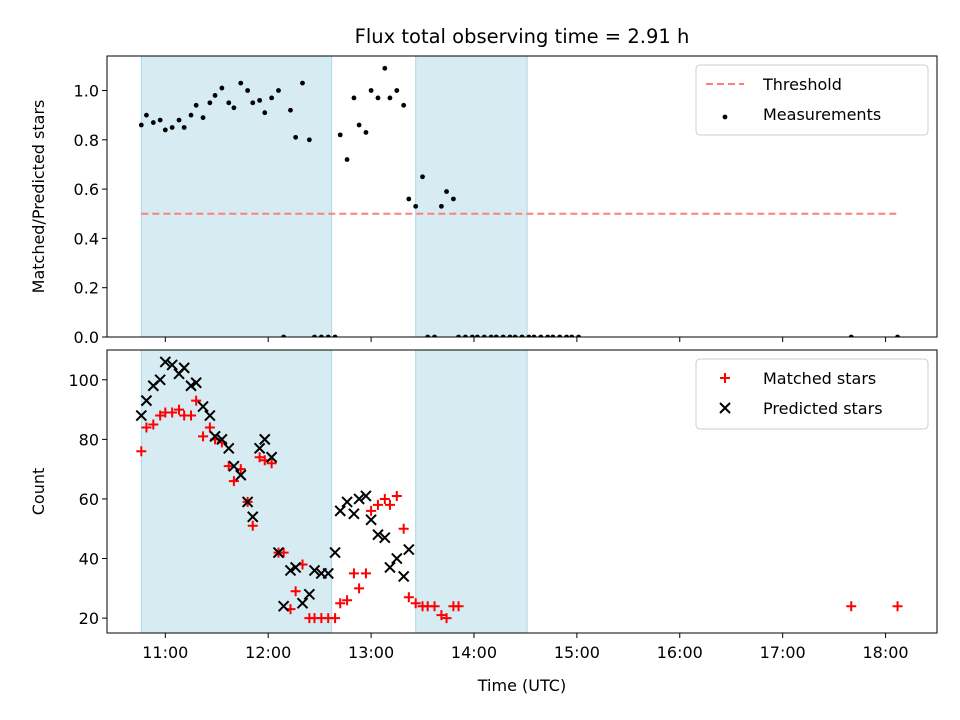 The width and height of the screenshot is (960, 720). What do you see at coordinates (812, 394) in the screenshot?
I see `legend: Matched stars Predicted stars` at bounding box center [812, 394].